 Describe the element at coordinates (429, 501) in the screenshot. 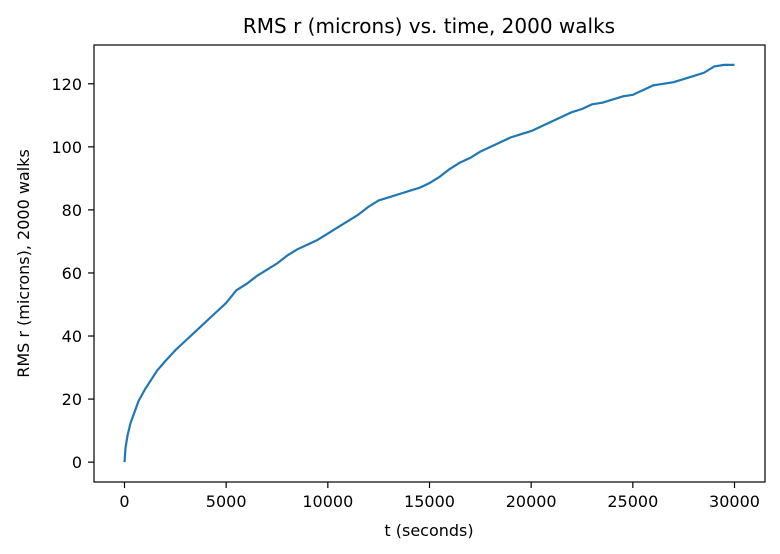

I see `x-tick-label: 15000` at that location.